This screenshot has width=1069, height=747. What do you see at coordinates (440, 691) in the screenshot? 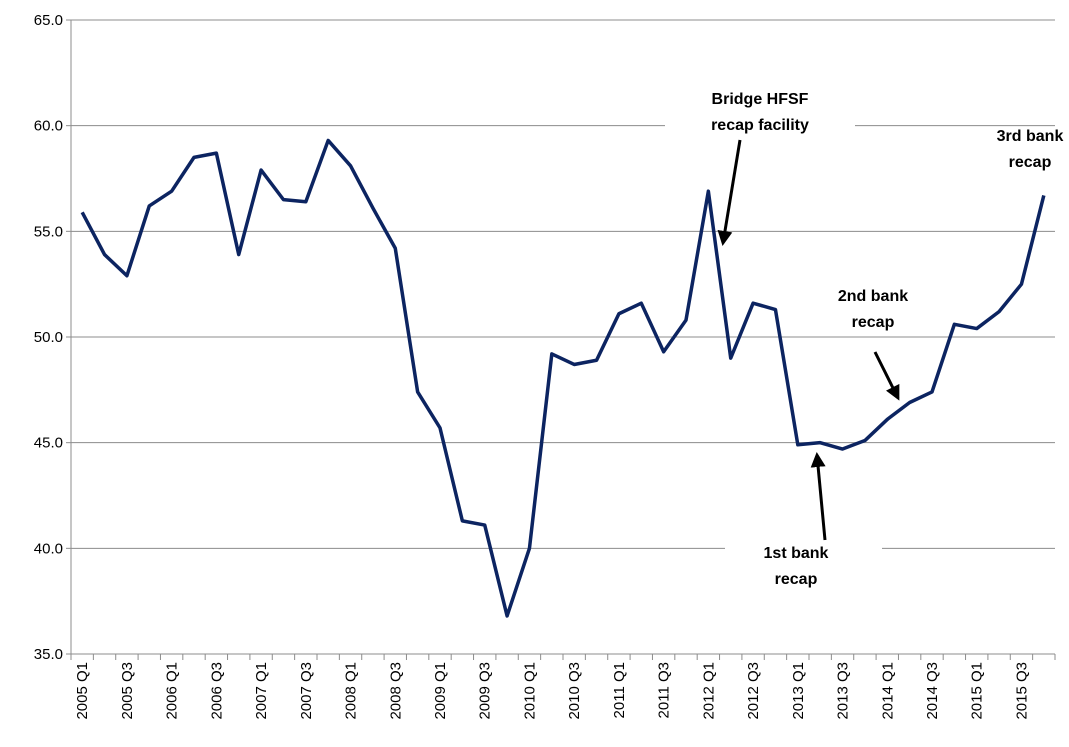
I see `x-tick-label: 2009 Q1` at bounding box center [440, 691].